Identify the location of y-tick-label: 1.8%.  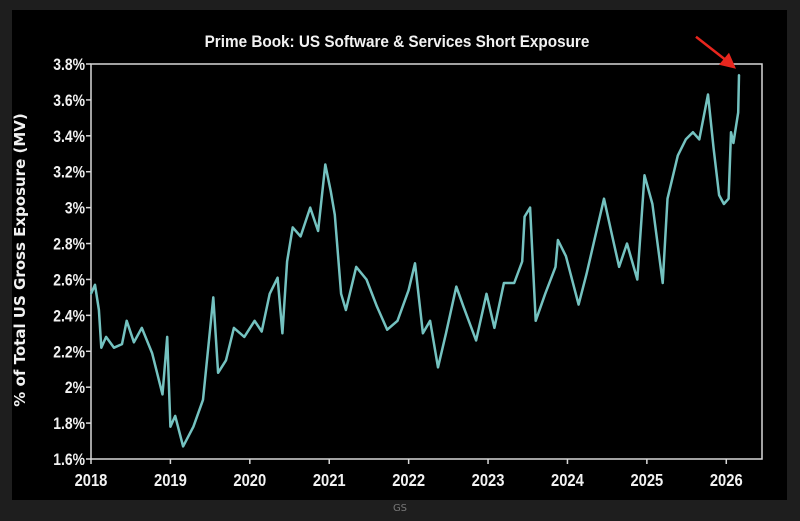
(69, 424).